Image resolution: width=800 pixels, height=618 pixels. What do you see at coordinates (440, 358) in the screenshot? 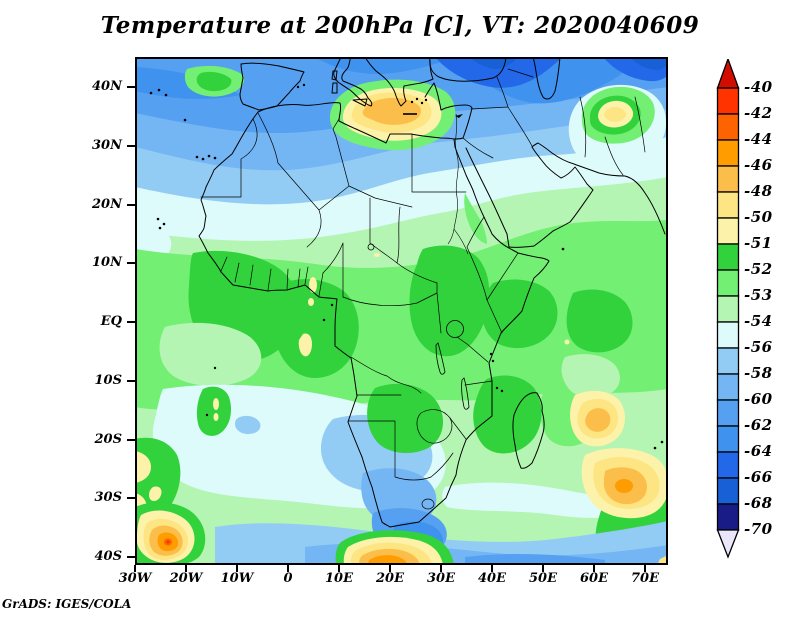
I see `lake-tanganyika` at bounding box center [440, 358].